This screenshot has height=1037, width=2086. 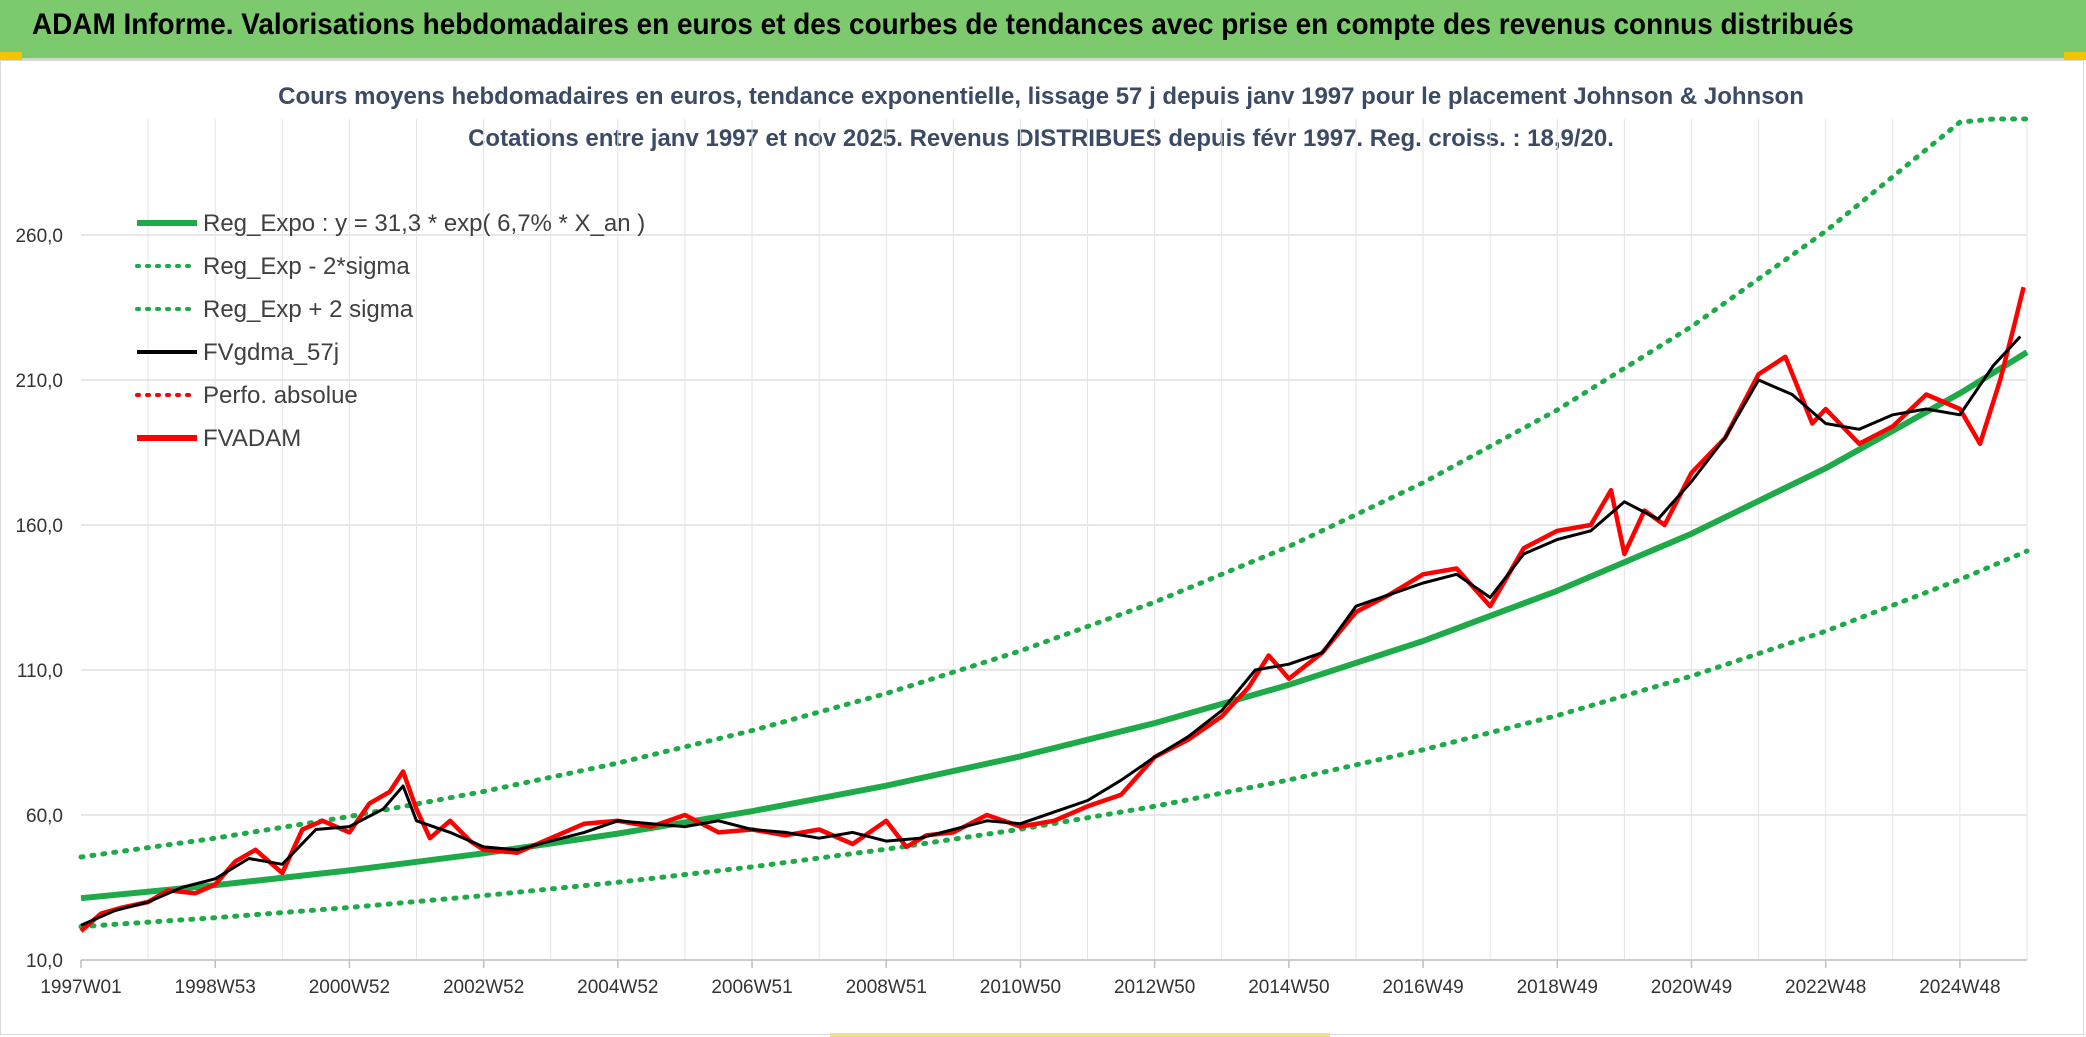 I want to click on corner-marker-right, so click(x=2075, y=56).